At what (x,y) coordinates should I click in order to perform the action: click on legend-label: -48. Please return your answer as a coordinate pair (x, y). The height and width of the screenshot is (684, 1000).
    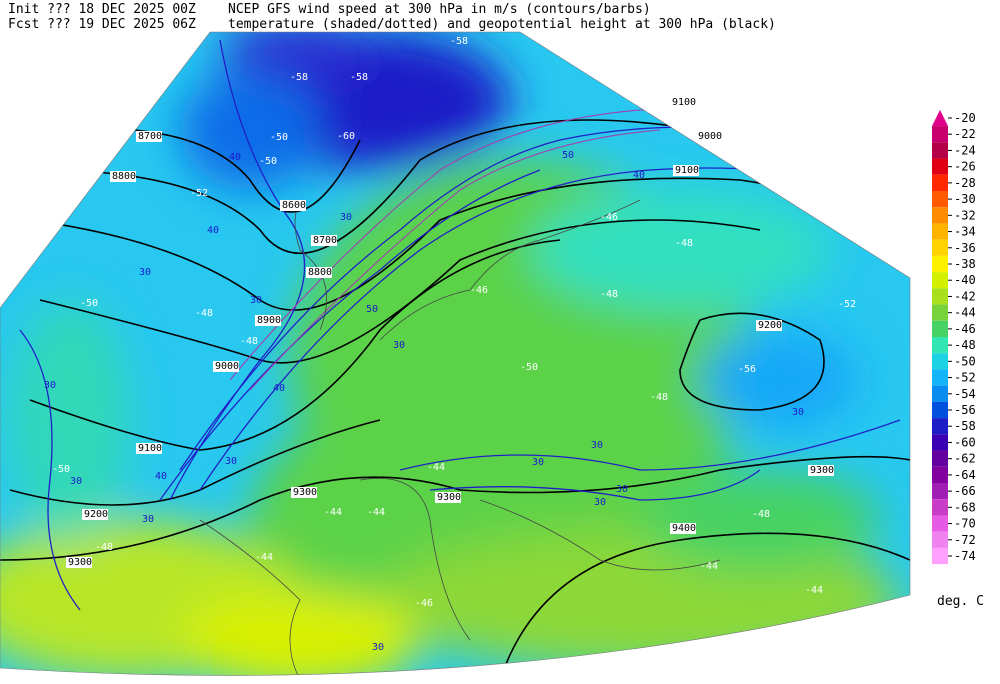
    Looking at the image, I should click on (965, 345).